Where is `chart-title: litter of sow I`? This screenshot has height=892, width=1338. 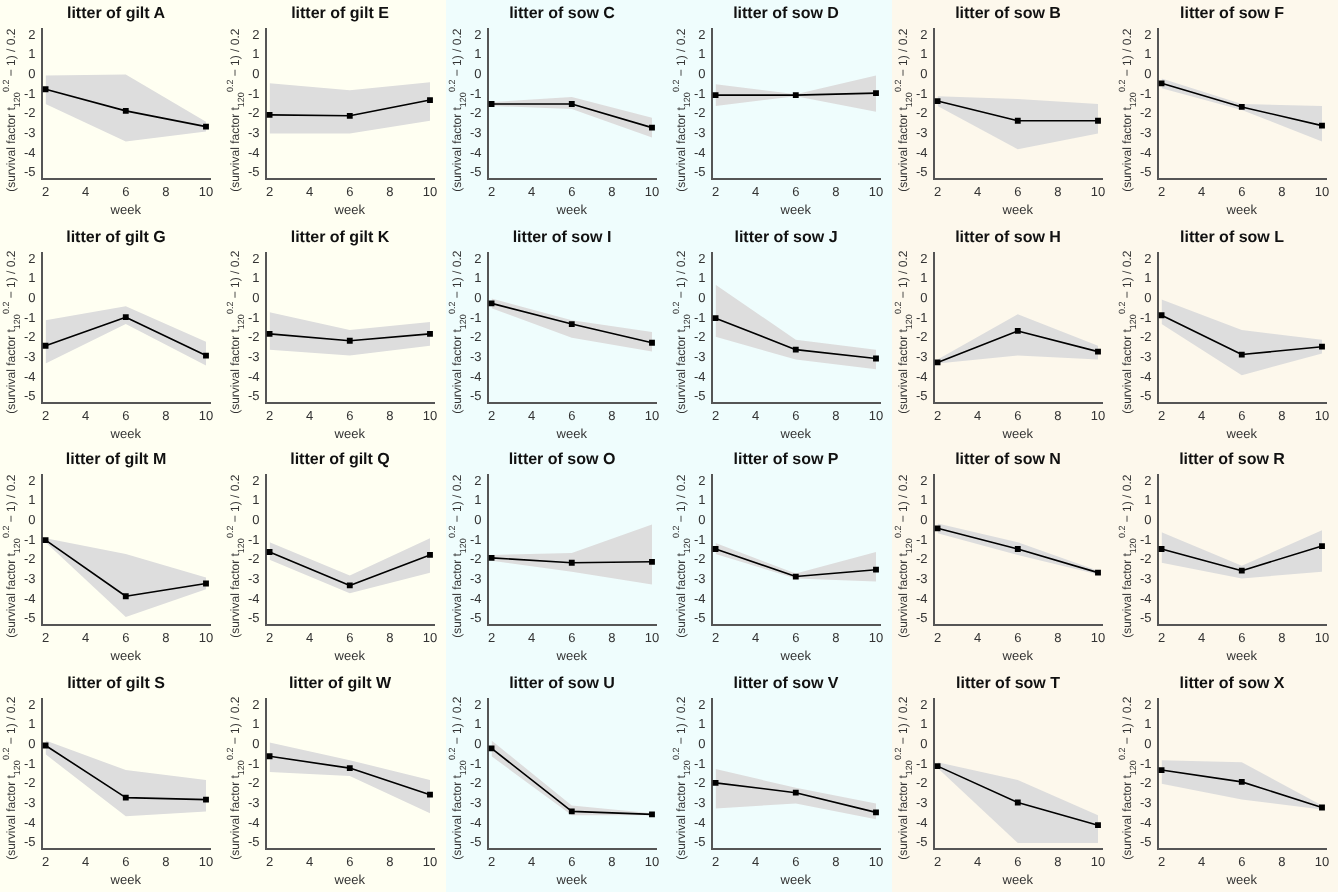
chart-title: litter of sow I is located at coordinates (562, 236).